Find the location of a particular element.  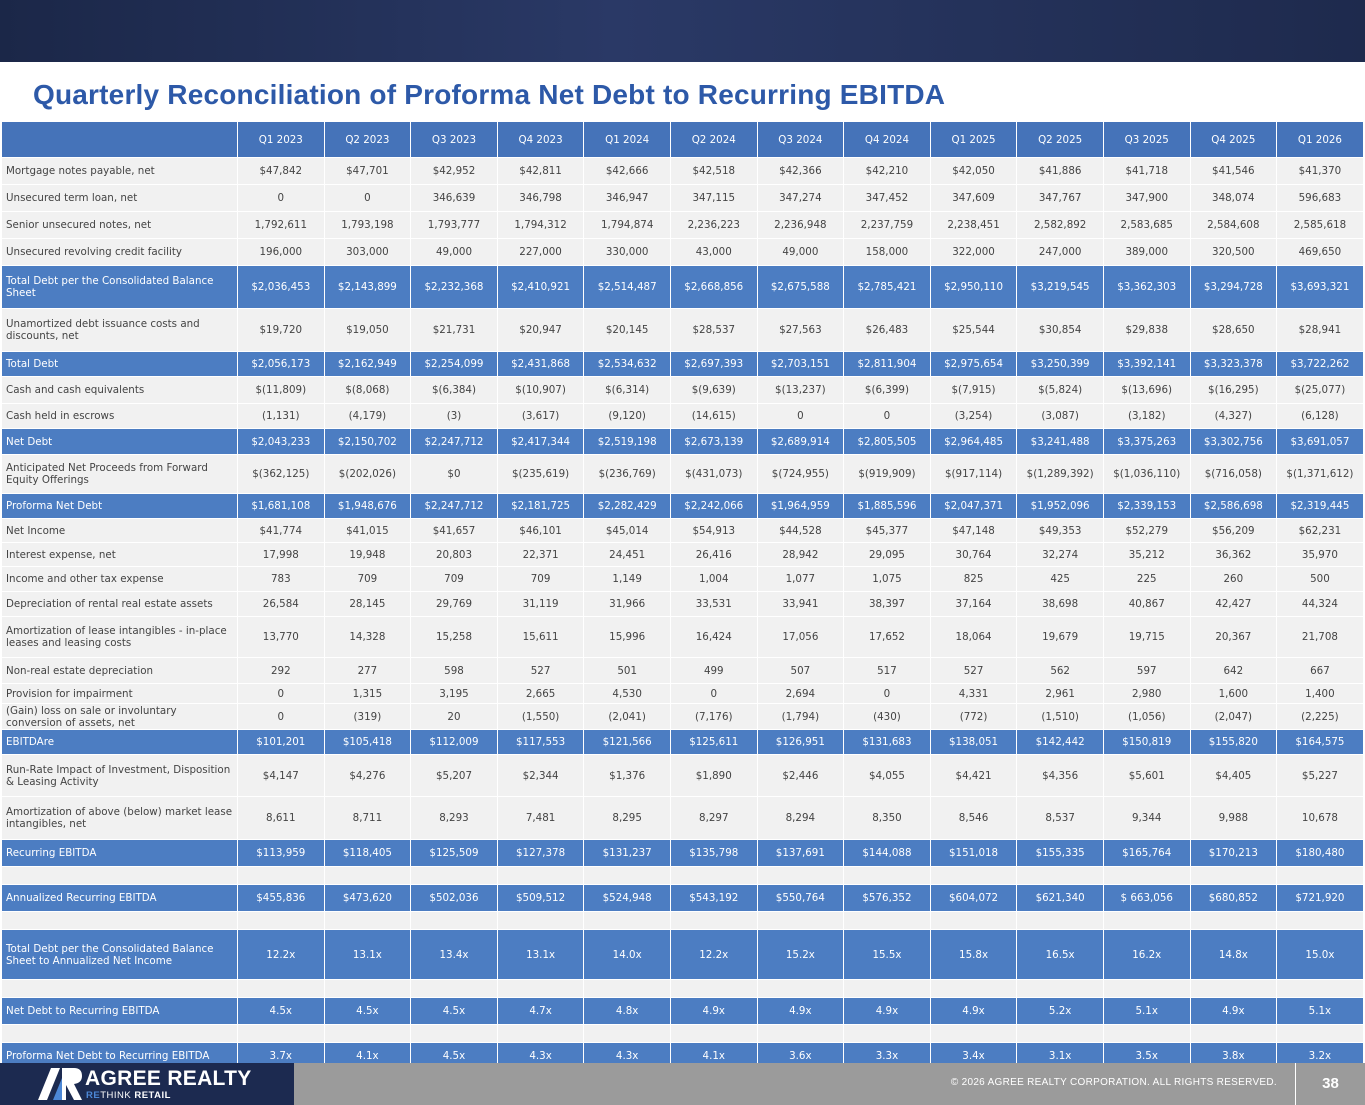

table-cell: $144,088 is located at coordinates (887, 853).